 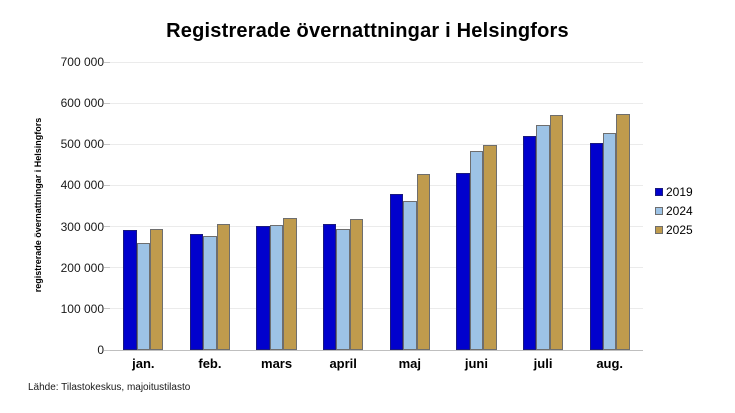 I want to click on bar-2025-mars, so click(x=290, y=283).